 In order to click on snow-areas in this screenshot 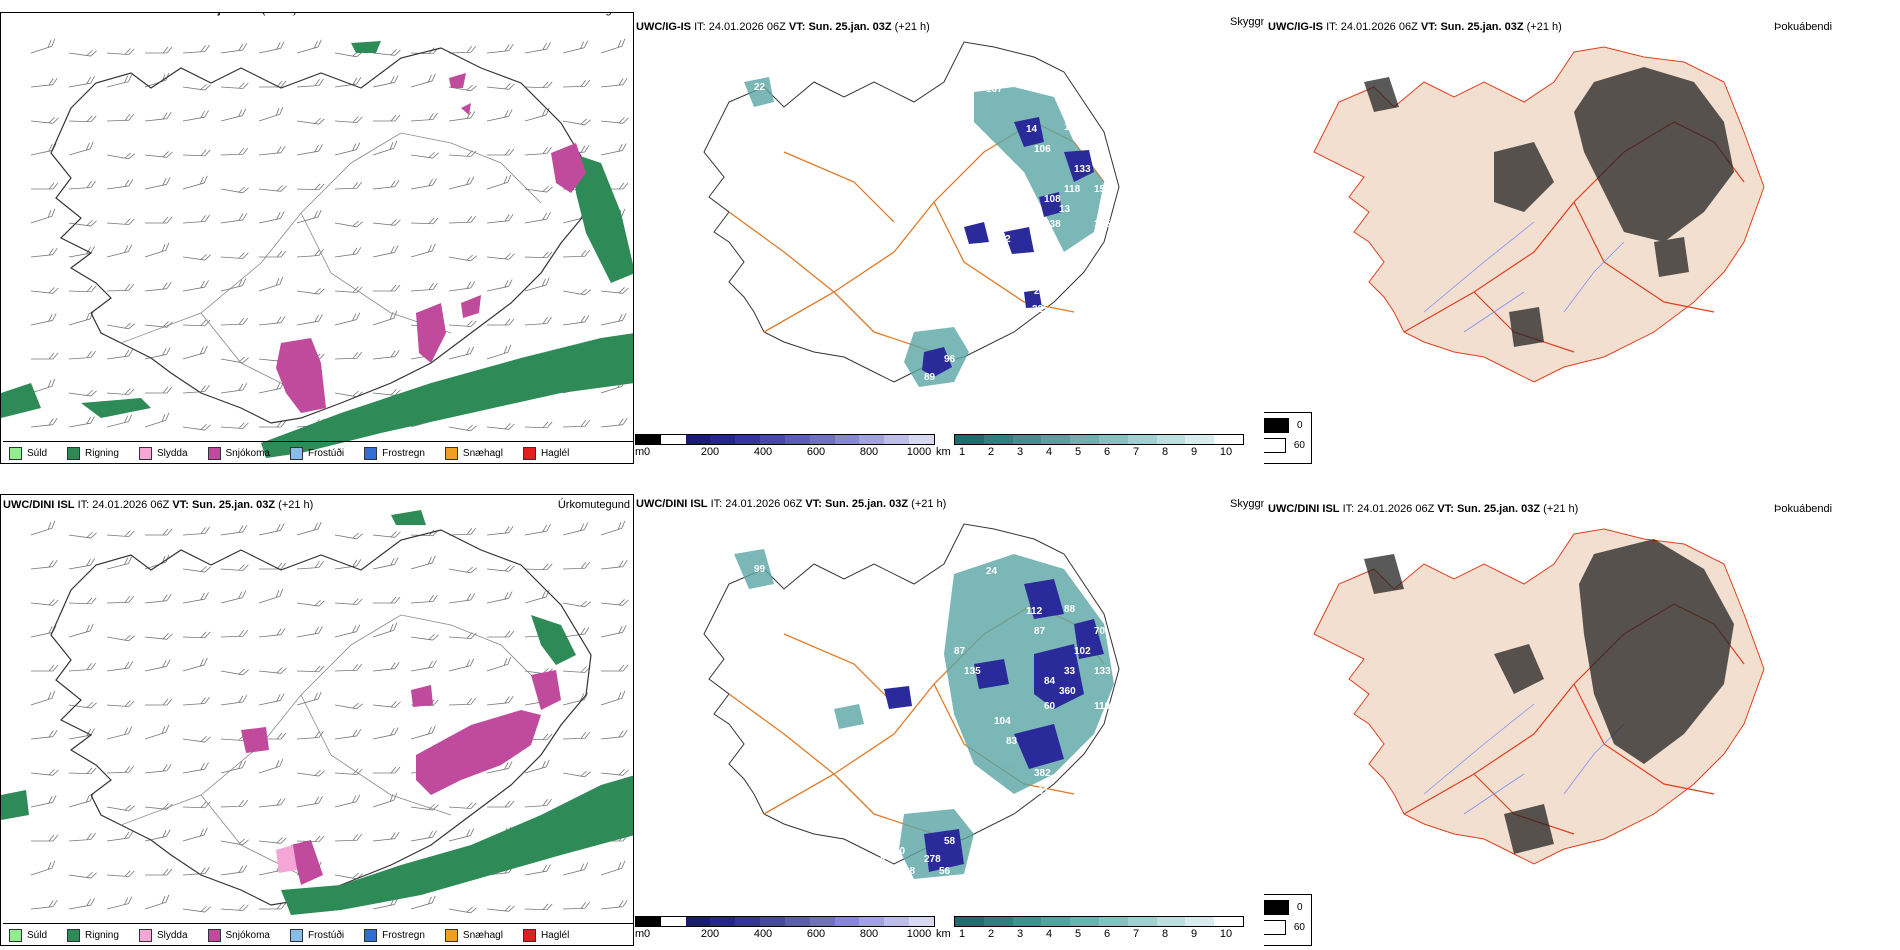, I will do `click(401, 777)`.